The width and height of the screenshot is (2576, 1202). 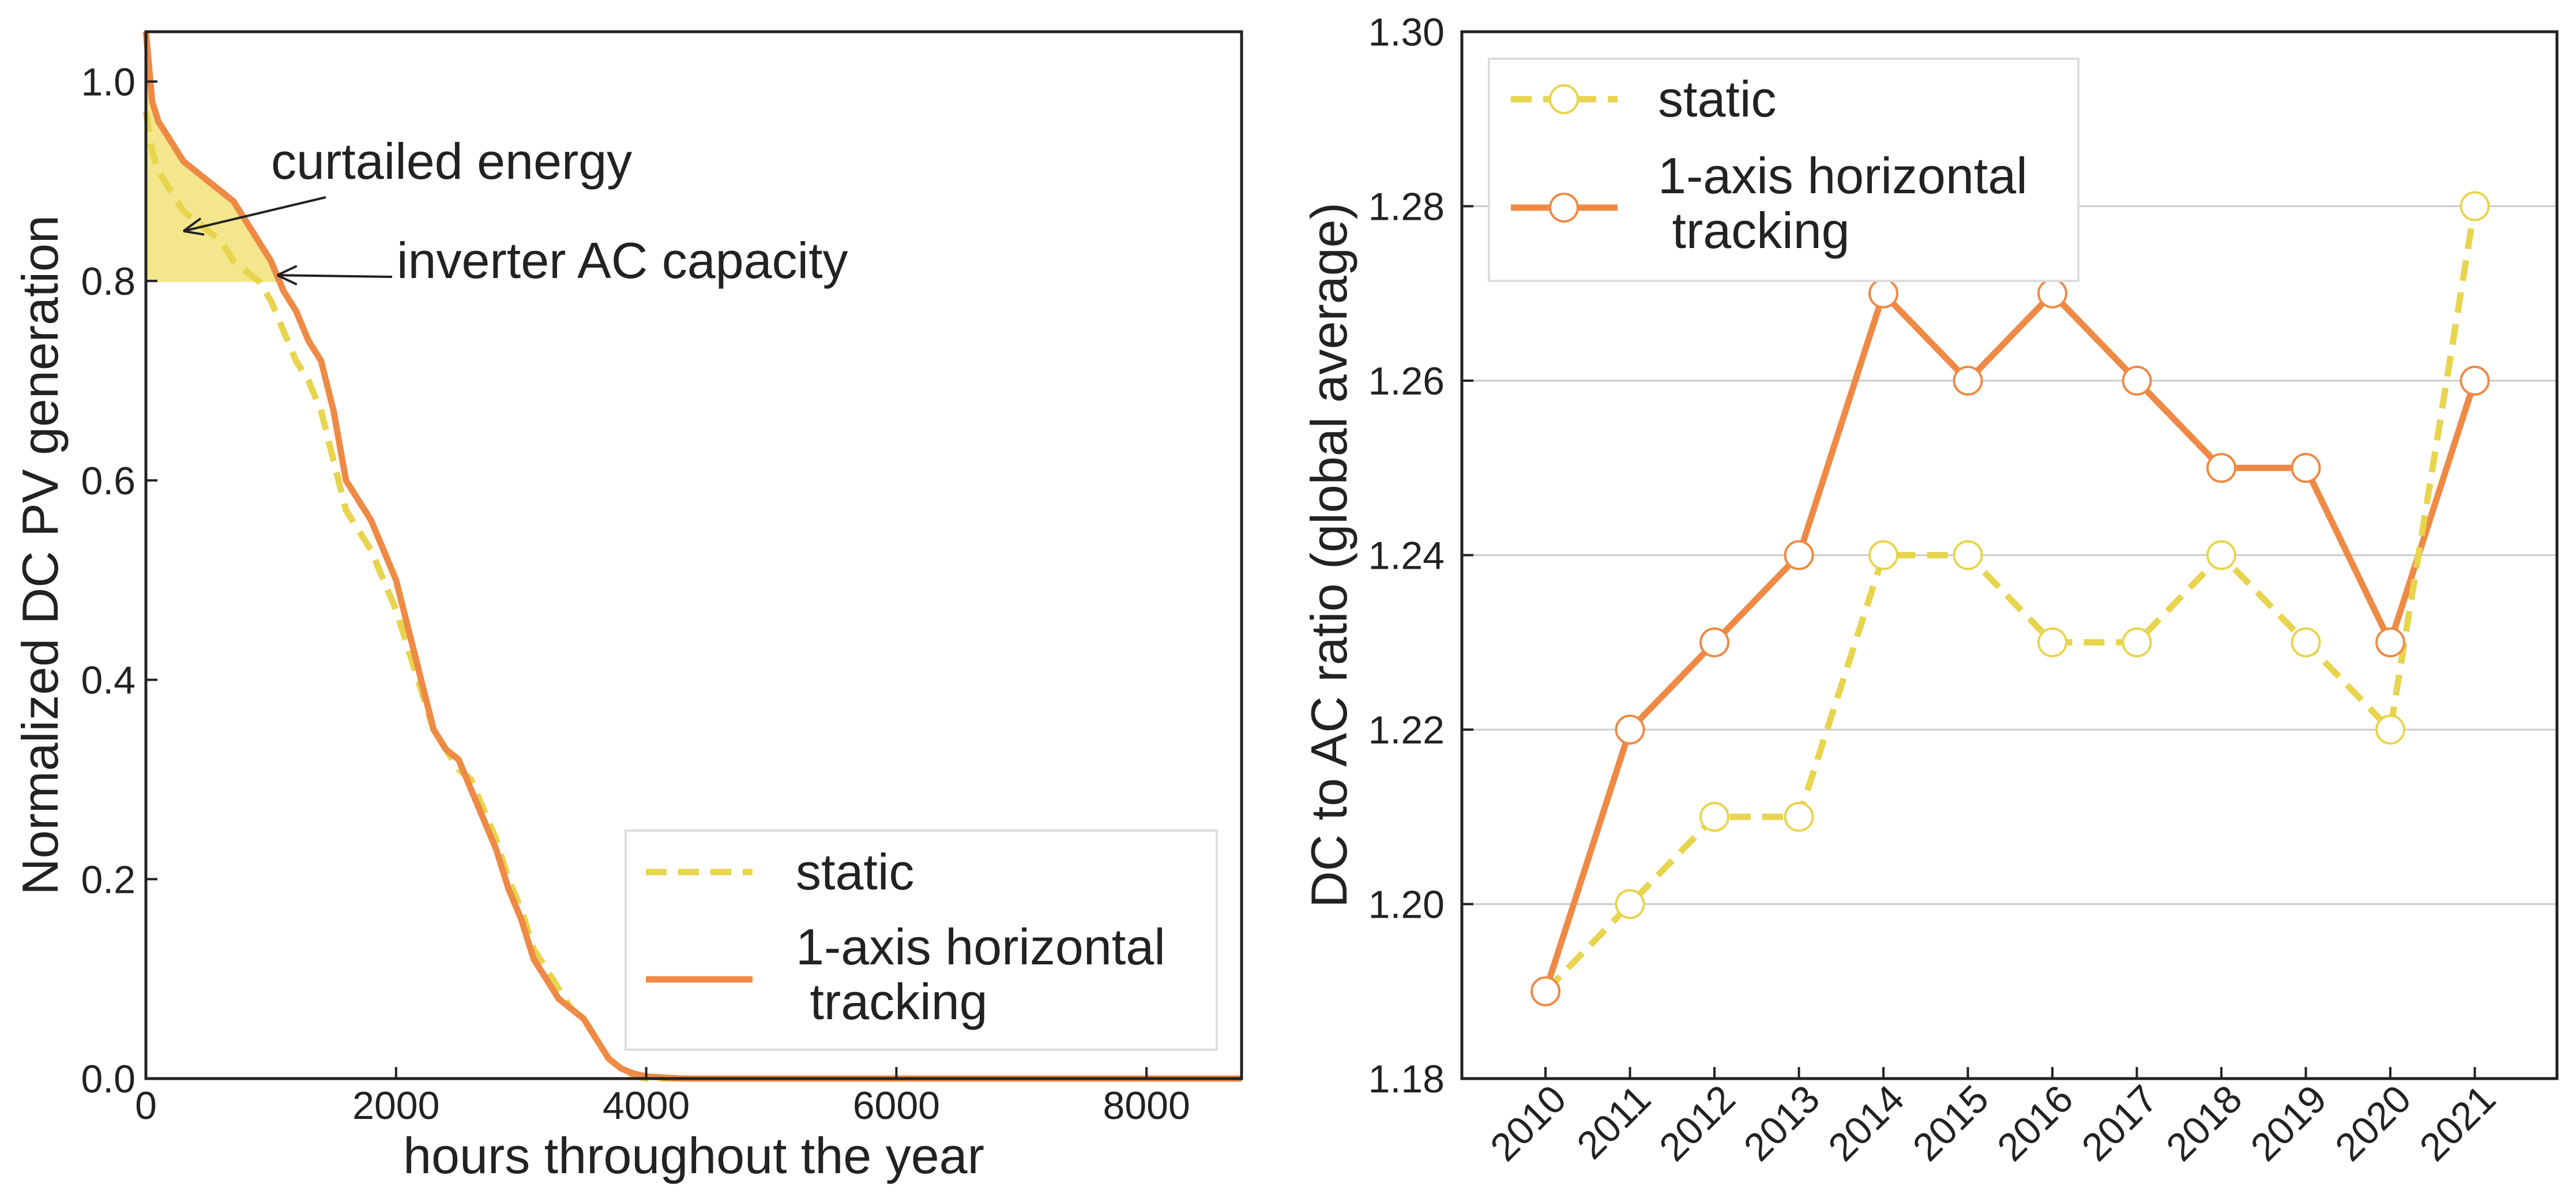 What do you see at coordinates (193, 226) in the screenshot?
I see `annotation-arrowhead-curtailed` at bounding box center [193, 226].